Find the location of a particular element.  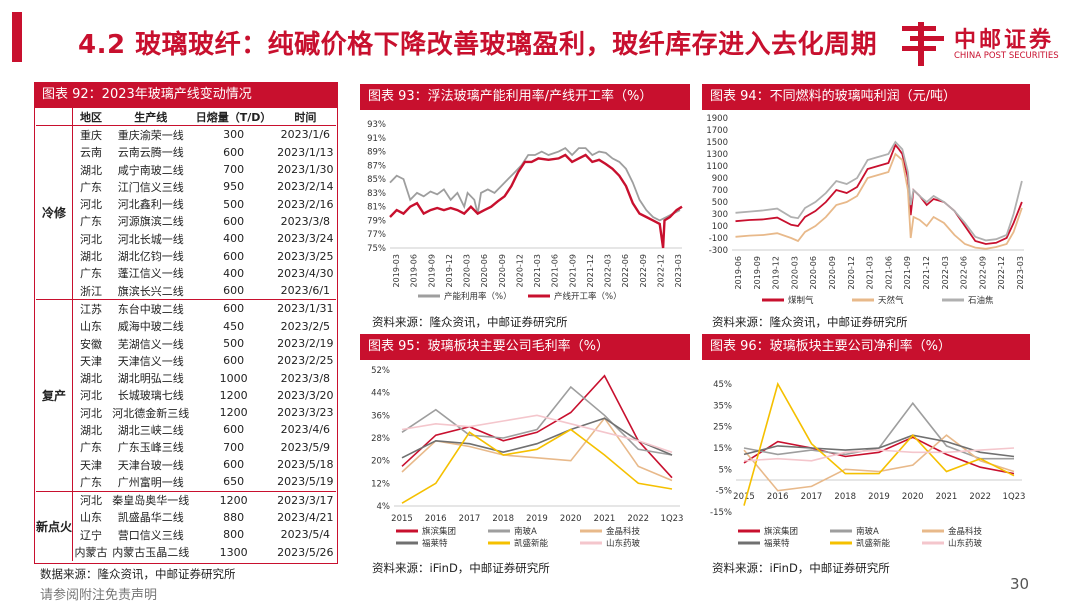

y-tick-label: 44% is located at coordinates (380, 394).